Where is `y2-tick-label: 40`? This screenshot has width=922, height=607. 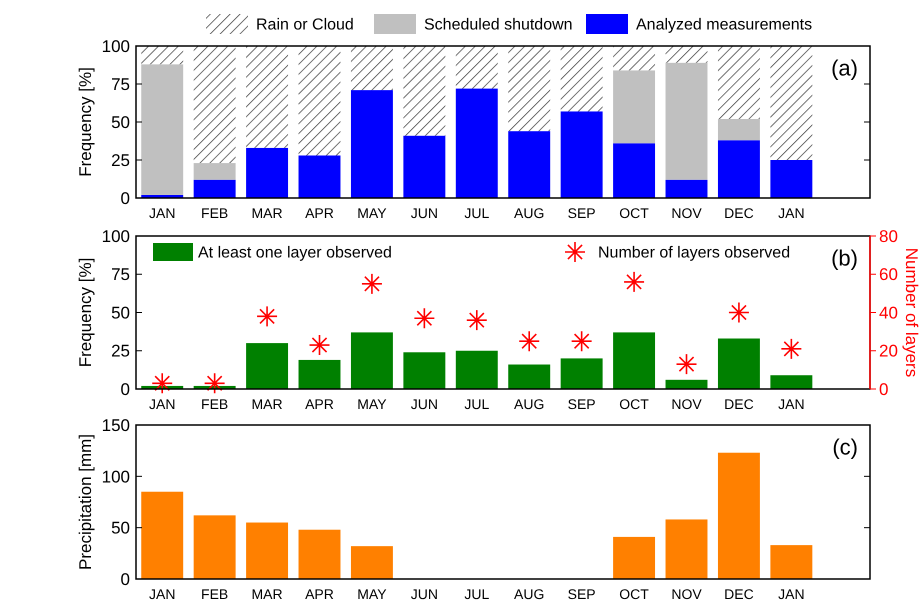 y2-tick-label: 40 is located at coordinates (888, 312).